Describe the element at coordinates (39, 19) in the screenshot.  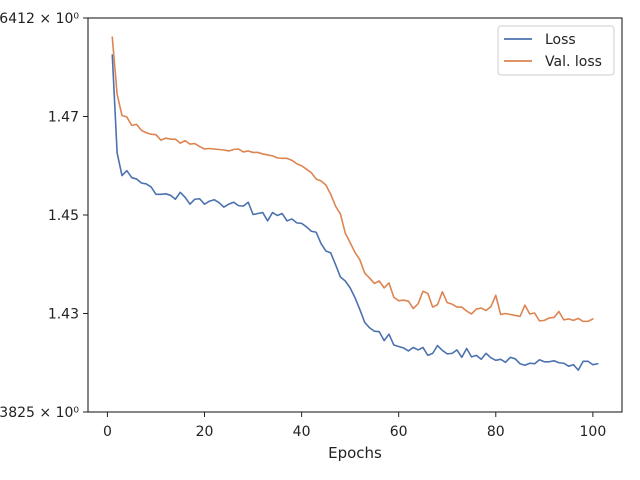
I see `y-tick-label: 1.6412 × 10⁰` at that location.